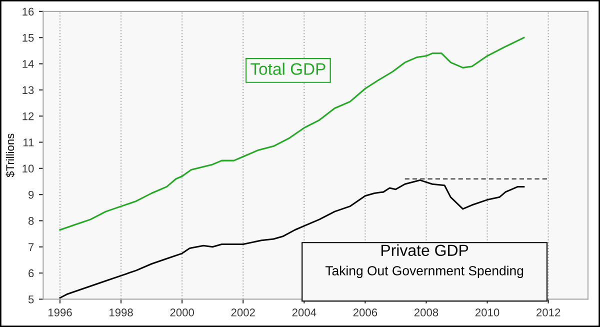  Describe the element at coordinates (10, 156) in the screenshot. I see `y-axis-title: $Trillions` at that location.